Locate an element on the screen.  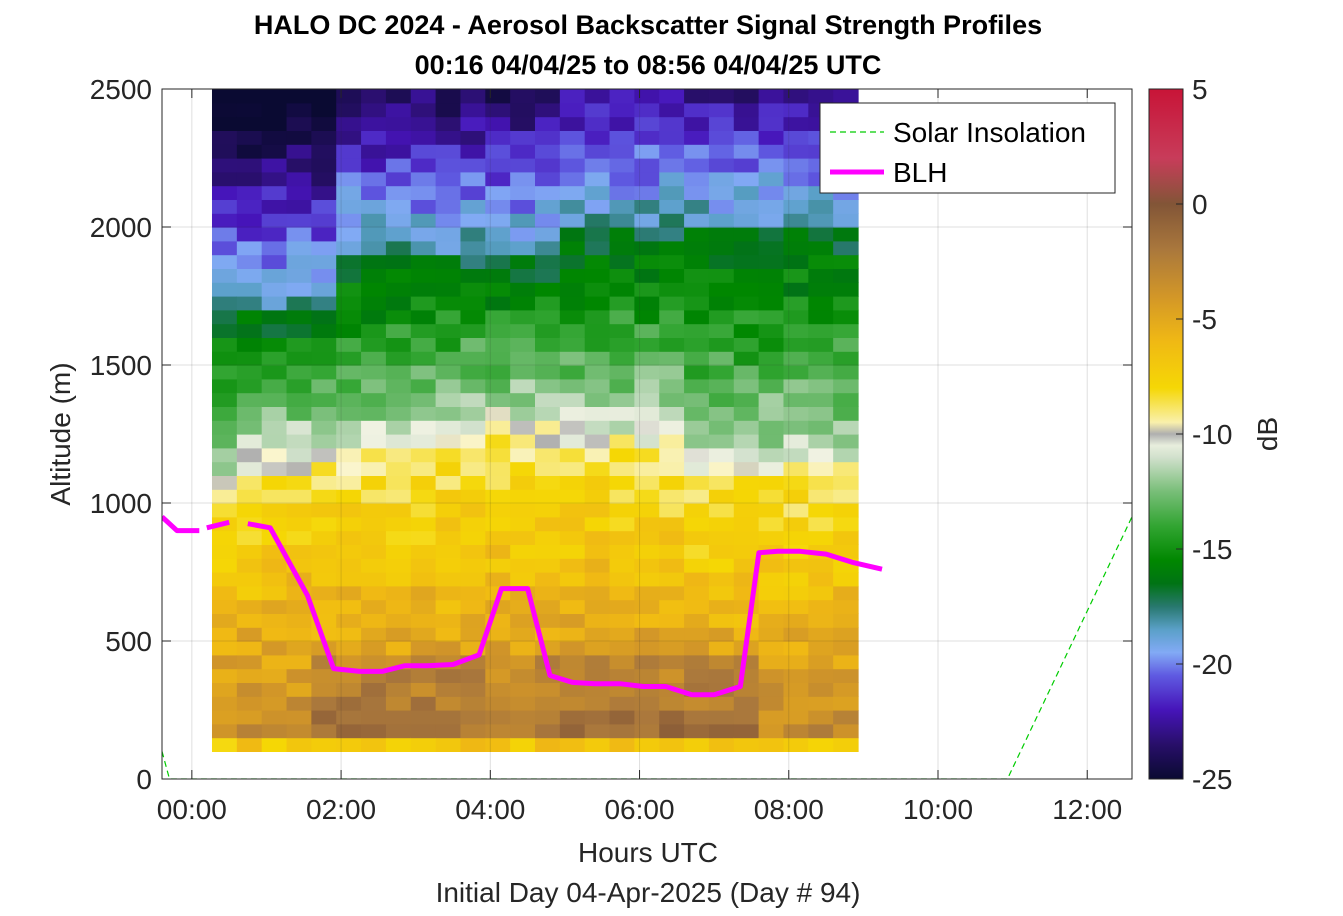
chart-subtitle: 00:16 04/04/25 to 08:56 04/04/25 UTC is located at coordinates (648, 65).